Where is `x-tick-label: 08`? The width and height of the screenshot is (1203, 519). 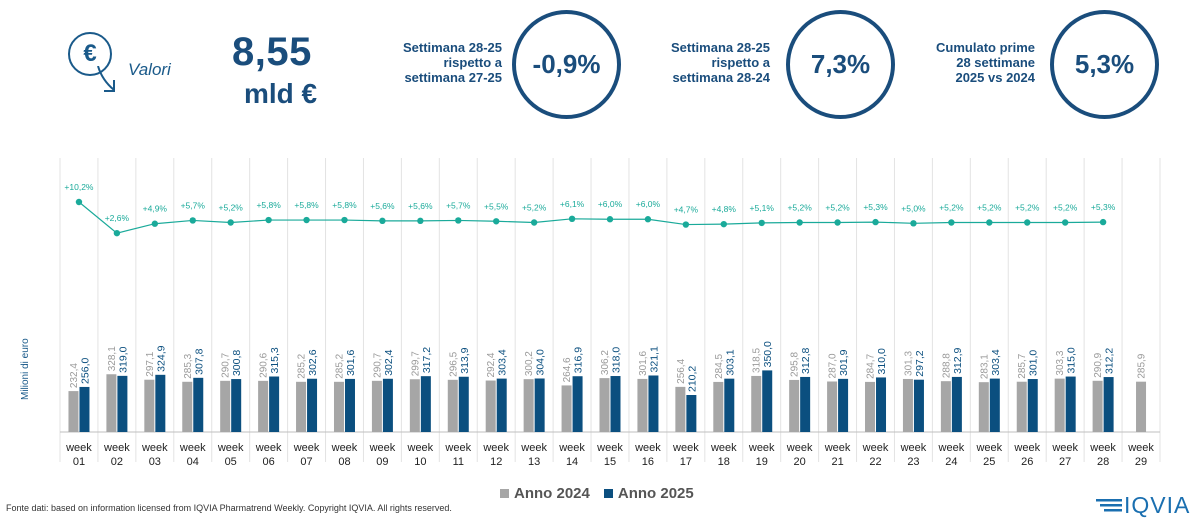 x-tick-label: 08 is located at coordinates (344, 462).